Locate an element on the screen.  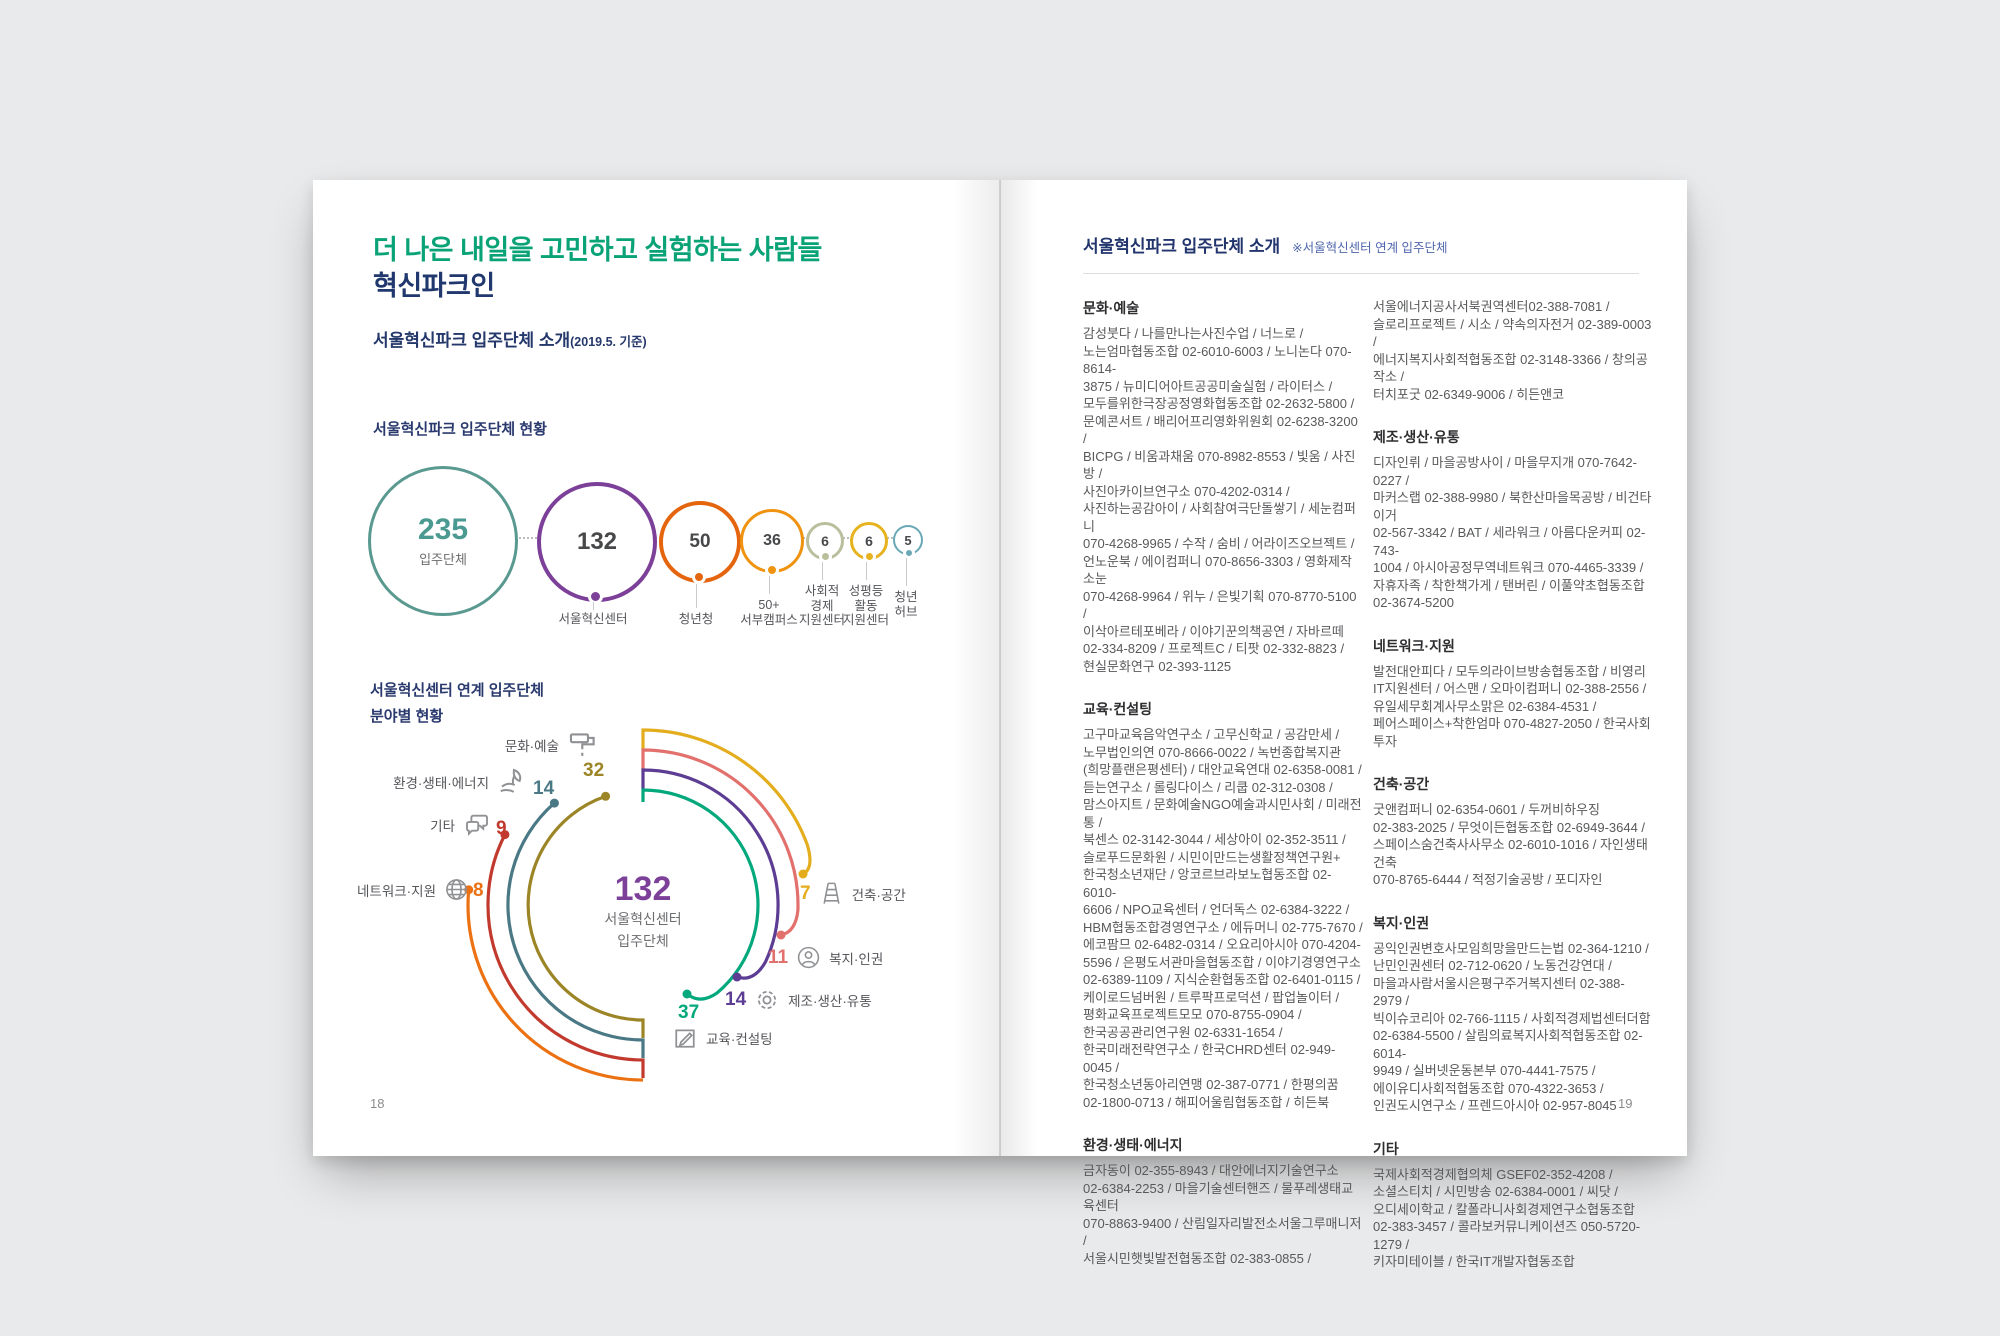
circle-label: 성평등 활동 지원센터 is located at coordinates (865, 605).